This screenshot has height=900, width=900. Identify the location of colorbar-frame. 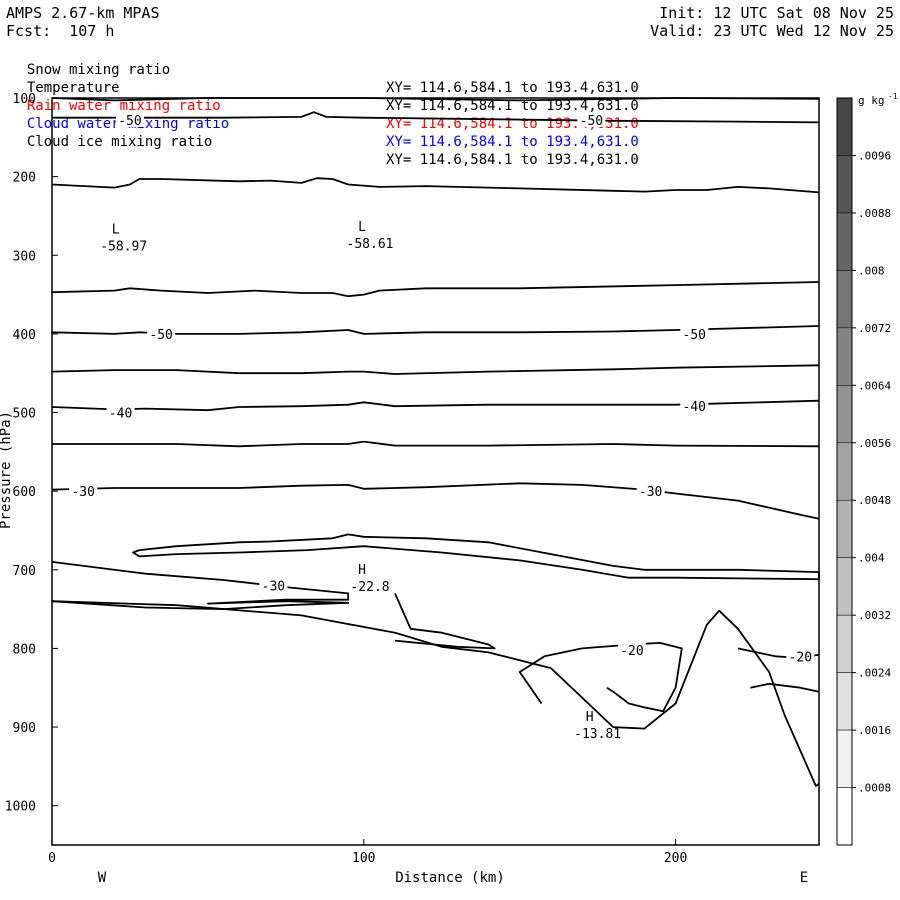
(844, 471).